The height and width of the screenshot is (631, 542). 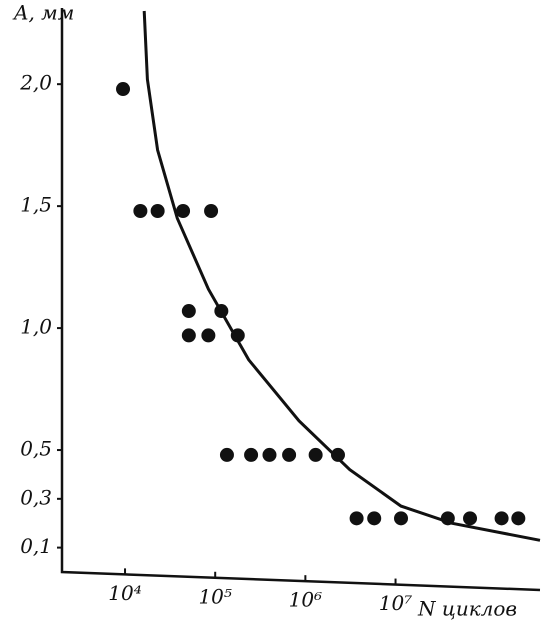 I want to click on y-tick-label: 2,0, so click(x=35, y=83).